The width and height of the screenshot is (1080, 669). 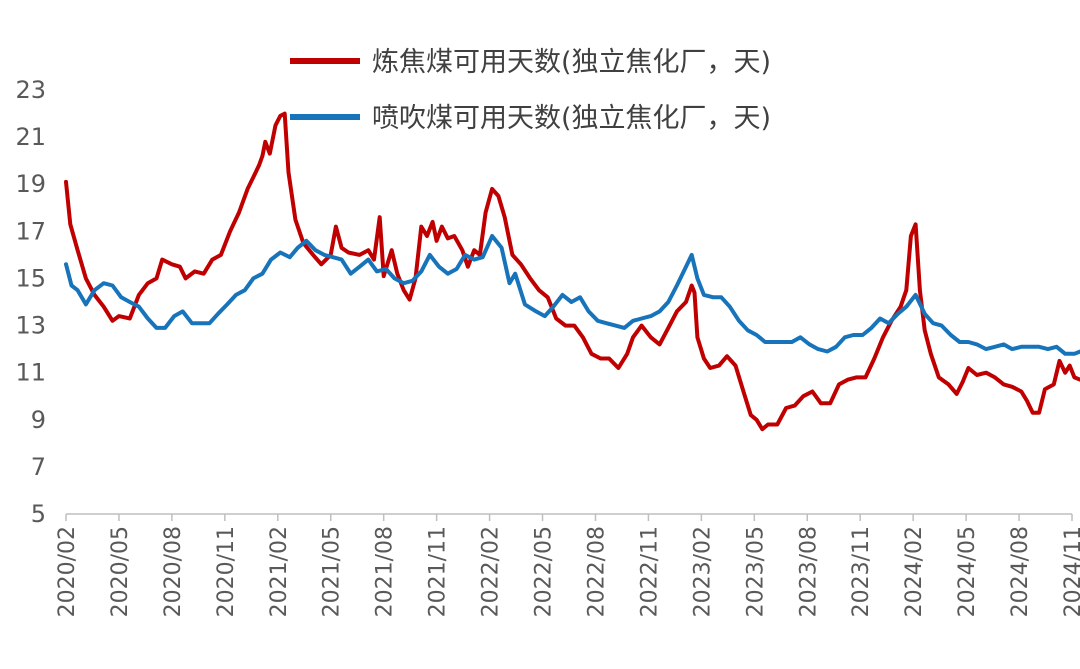 I want to click on x-tick-label: 2024/11, so click(x=1070, y=571).